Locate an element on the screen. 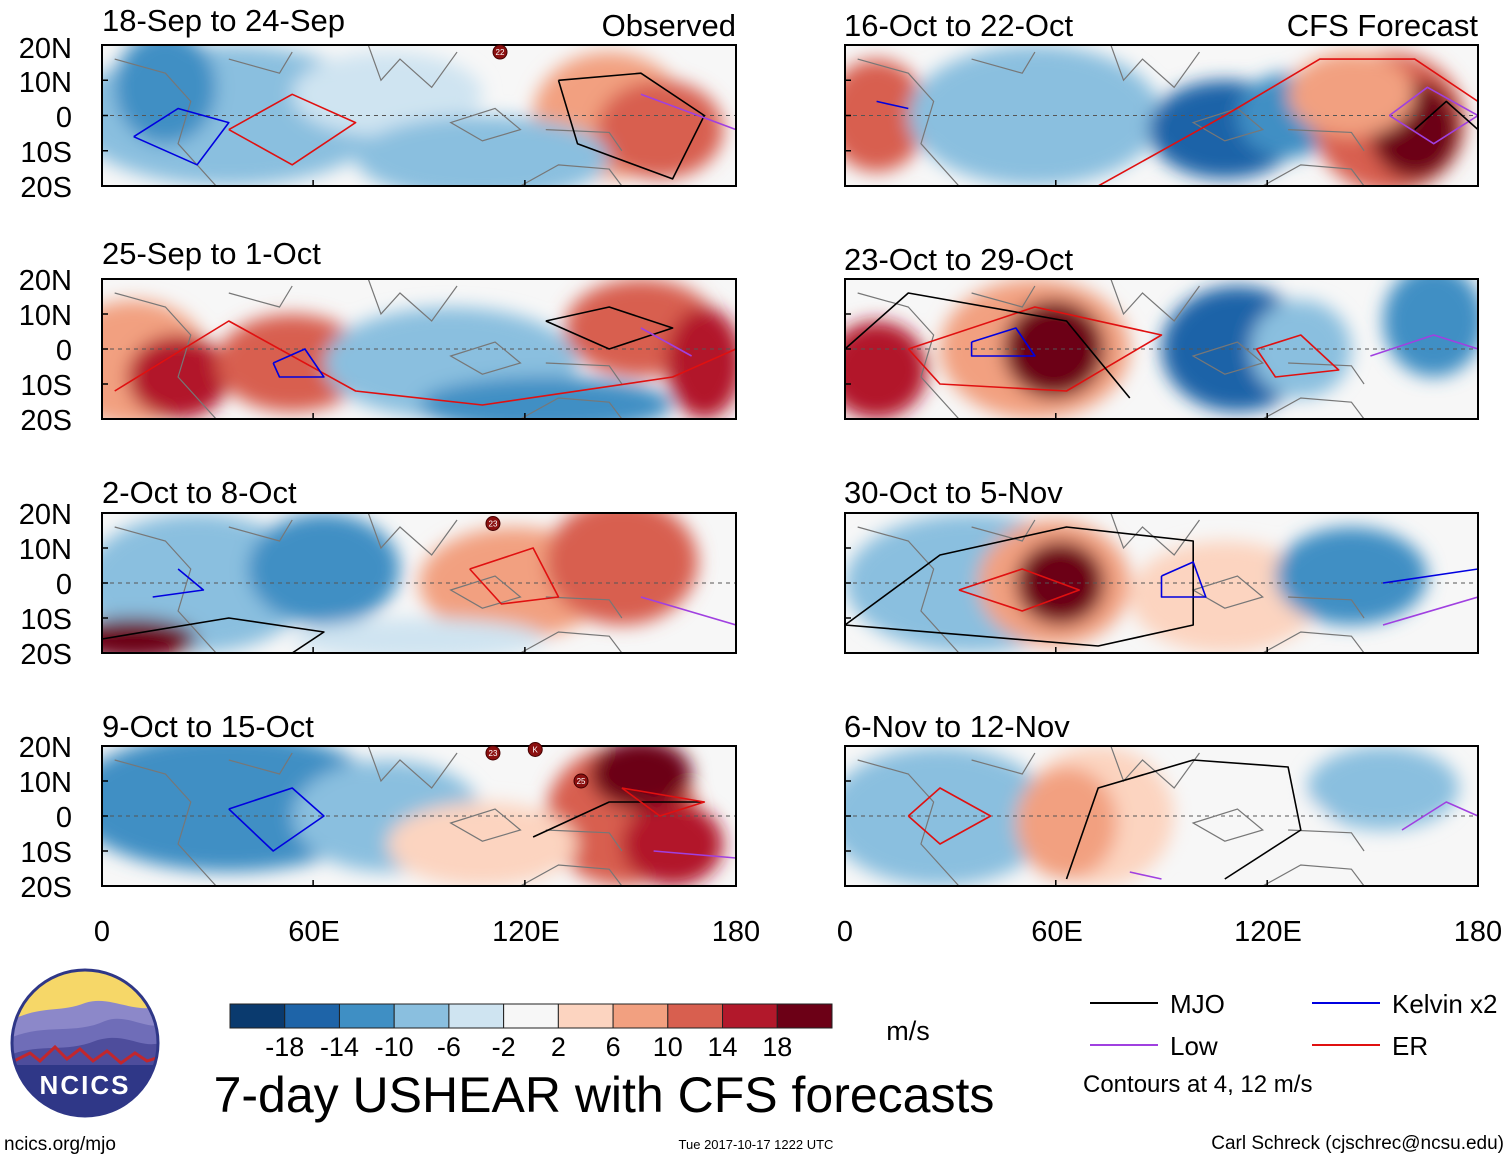 The image size is (1510, 1159). panel-title-3: 9-Oct to 15-Oct is located at coordinates (208, 726).